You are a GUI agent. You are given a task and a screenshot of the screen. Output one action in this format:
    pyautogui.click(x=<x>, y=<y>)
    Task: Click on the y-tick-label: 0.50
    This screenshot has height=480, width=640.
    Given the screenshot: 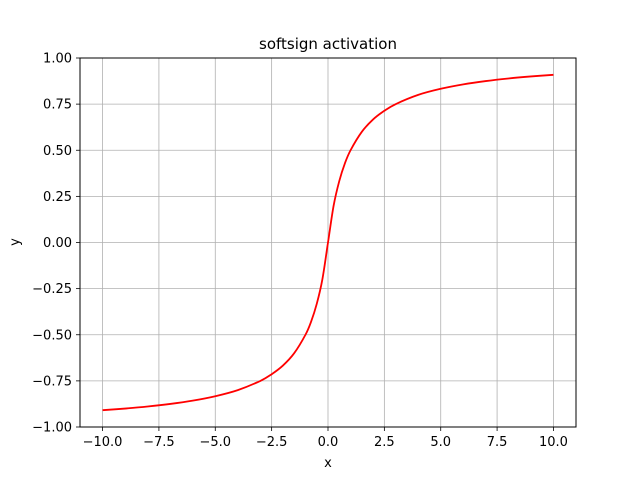 What is the action you would take?
    pyautogui.click(x=57, y=151)
    